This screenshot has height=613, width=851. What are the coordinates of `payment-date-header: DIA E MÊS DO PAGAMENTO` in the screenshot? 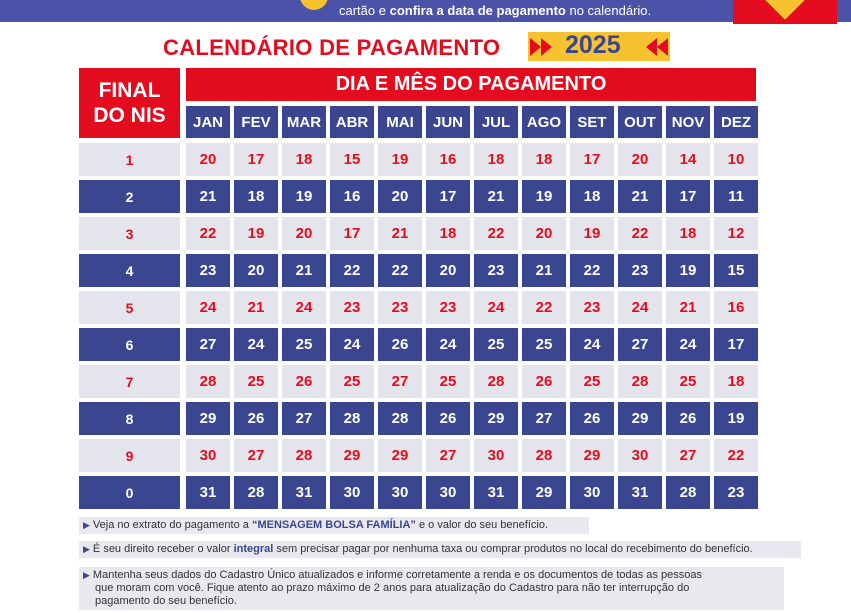 It's located at (471, 84).